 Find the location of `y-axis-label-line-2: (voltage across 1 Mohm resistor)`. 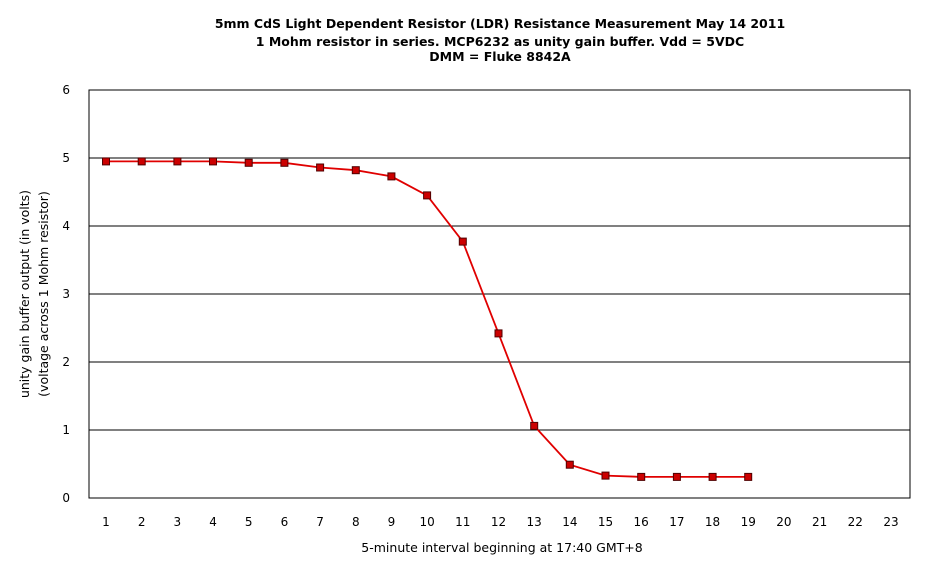

y-axis-label-line-2: (voltage across 1 Mohm resistor) is located at coordinates (43, 294).